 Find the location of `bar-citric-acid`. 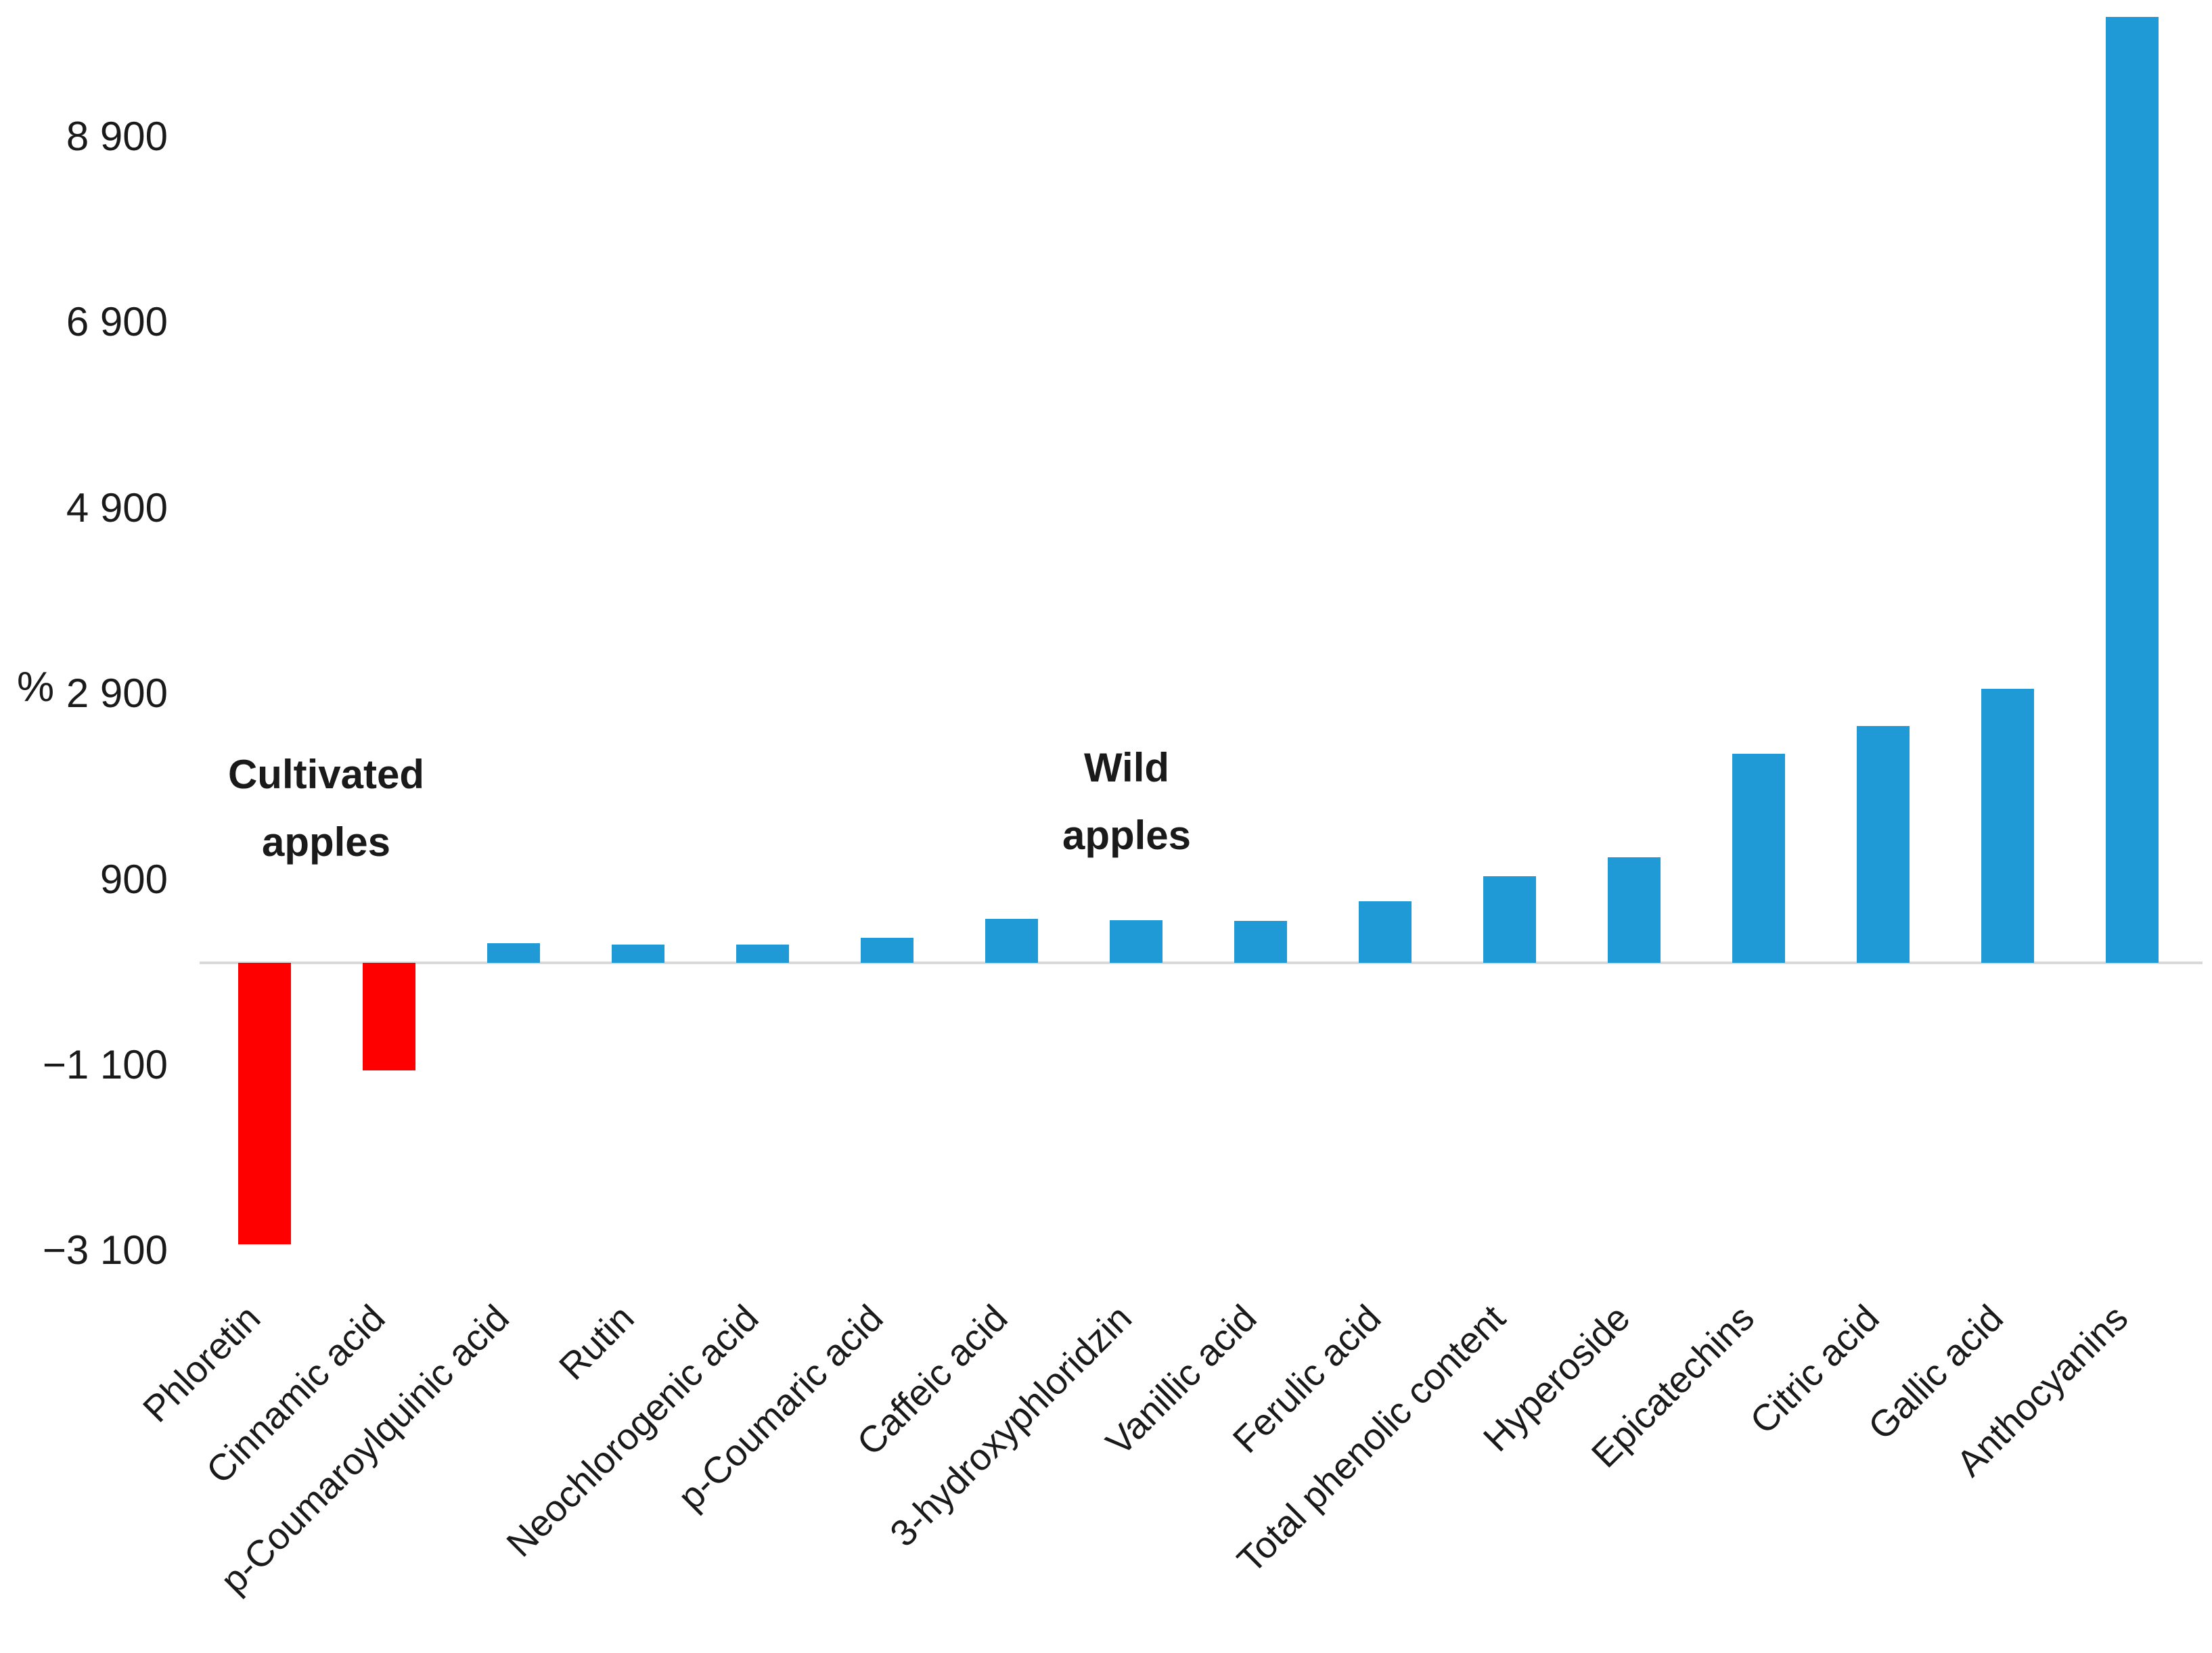

bar-citric-acid is located at coordinates (1884, 844).